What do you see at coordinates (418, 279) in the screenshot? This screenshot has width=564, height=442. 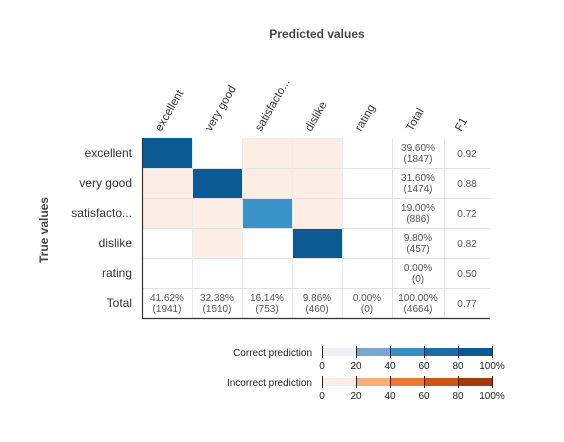 I see `row-total-count: (0)` at bounding box center [418, 279].